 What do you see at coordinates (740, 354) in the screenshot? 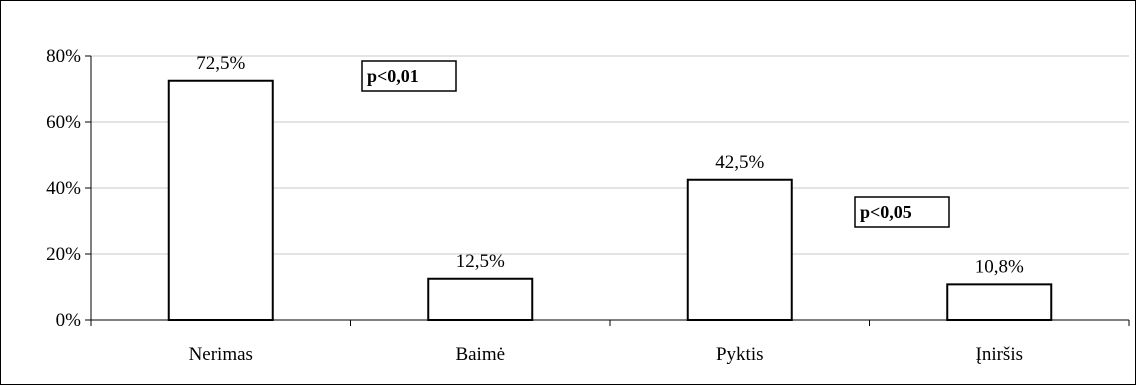
I see `category-label-2: Pyktis` at bounding box center [740, 354].